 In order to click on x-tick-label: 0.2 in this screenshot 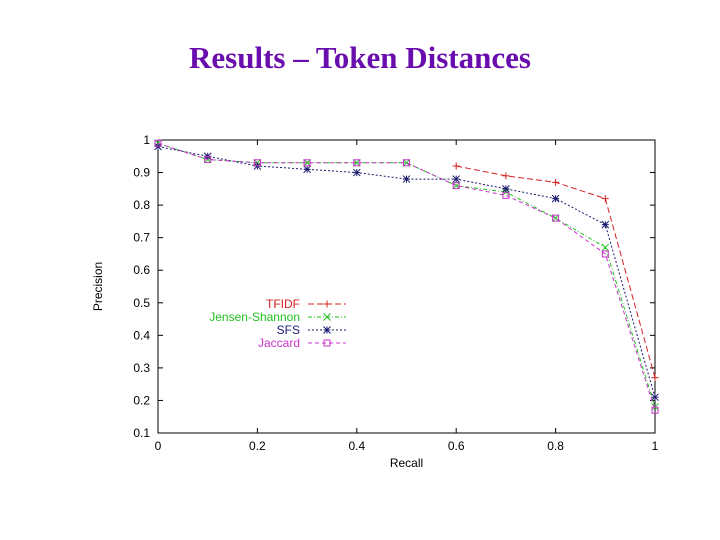, I will do `click(257, 446)`.